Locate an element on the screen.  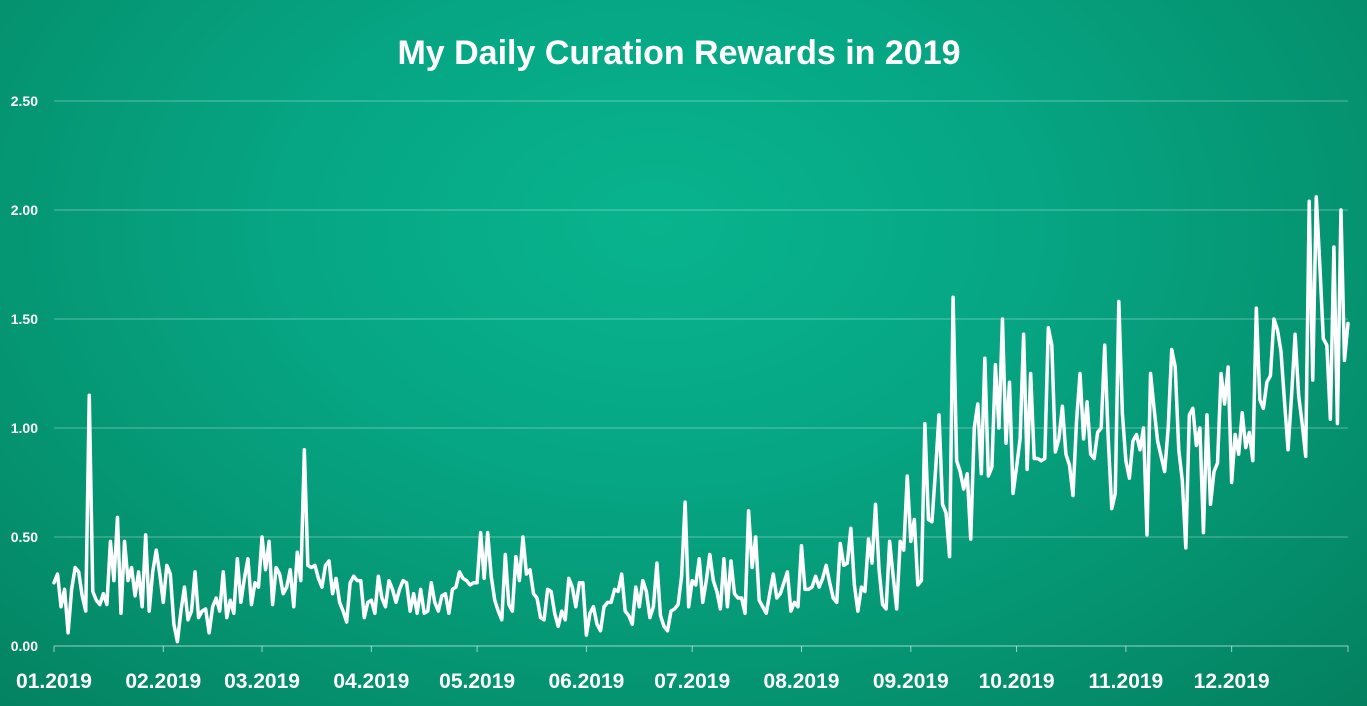
x-tick-label: 04.2019 is located at coordinates (371, 681).